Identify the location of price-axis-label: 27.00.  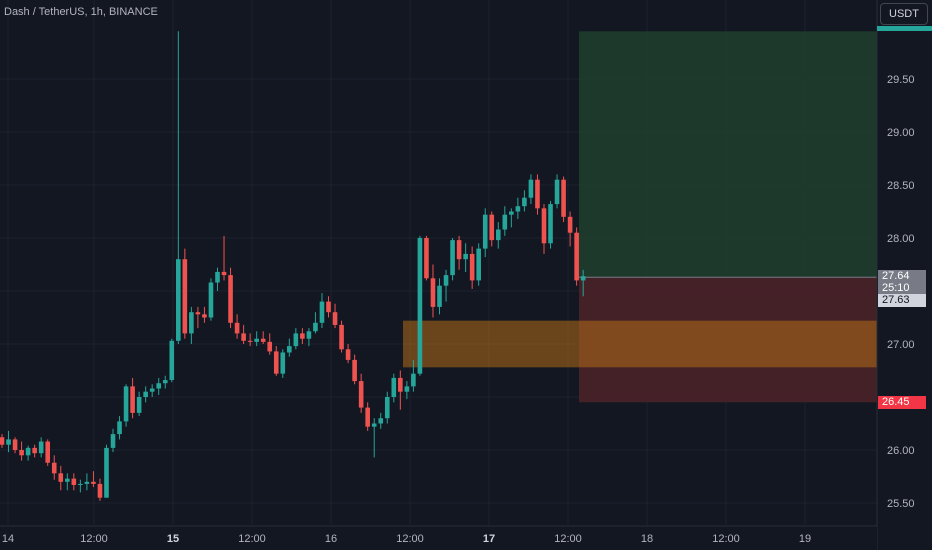
(901, 345).